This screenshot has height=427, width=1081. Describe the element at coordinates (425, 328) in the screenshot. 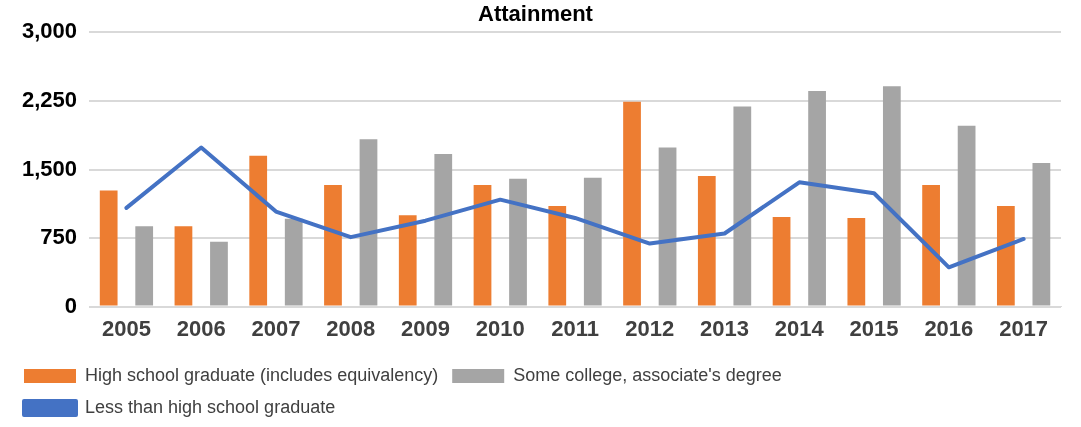

I see `x-tick-label: 2009` at that location.